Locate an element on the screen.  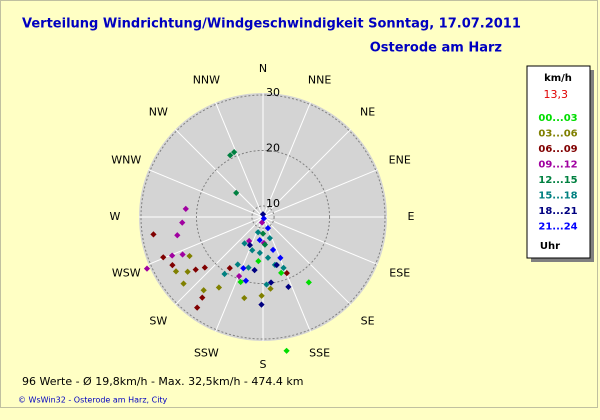
direction-label: ENE is located at coordinates (400, 159).